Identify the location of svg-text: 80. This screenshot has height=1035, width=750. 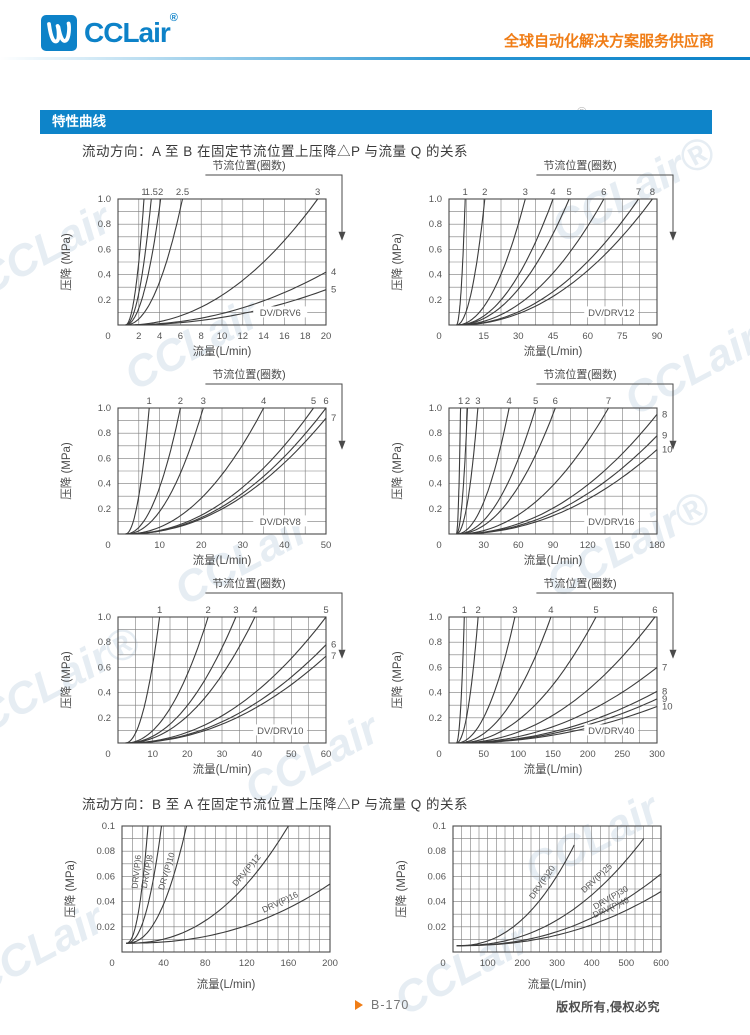
(205, 963).